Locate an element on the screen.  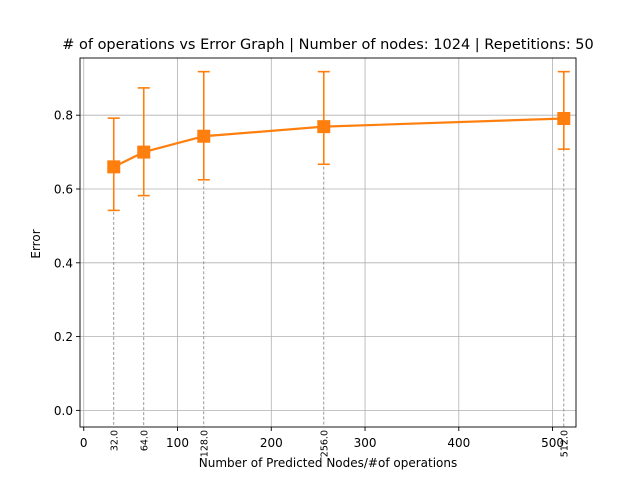
series-polyline is located at coordinates (338, 142).